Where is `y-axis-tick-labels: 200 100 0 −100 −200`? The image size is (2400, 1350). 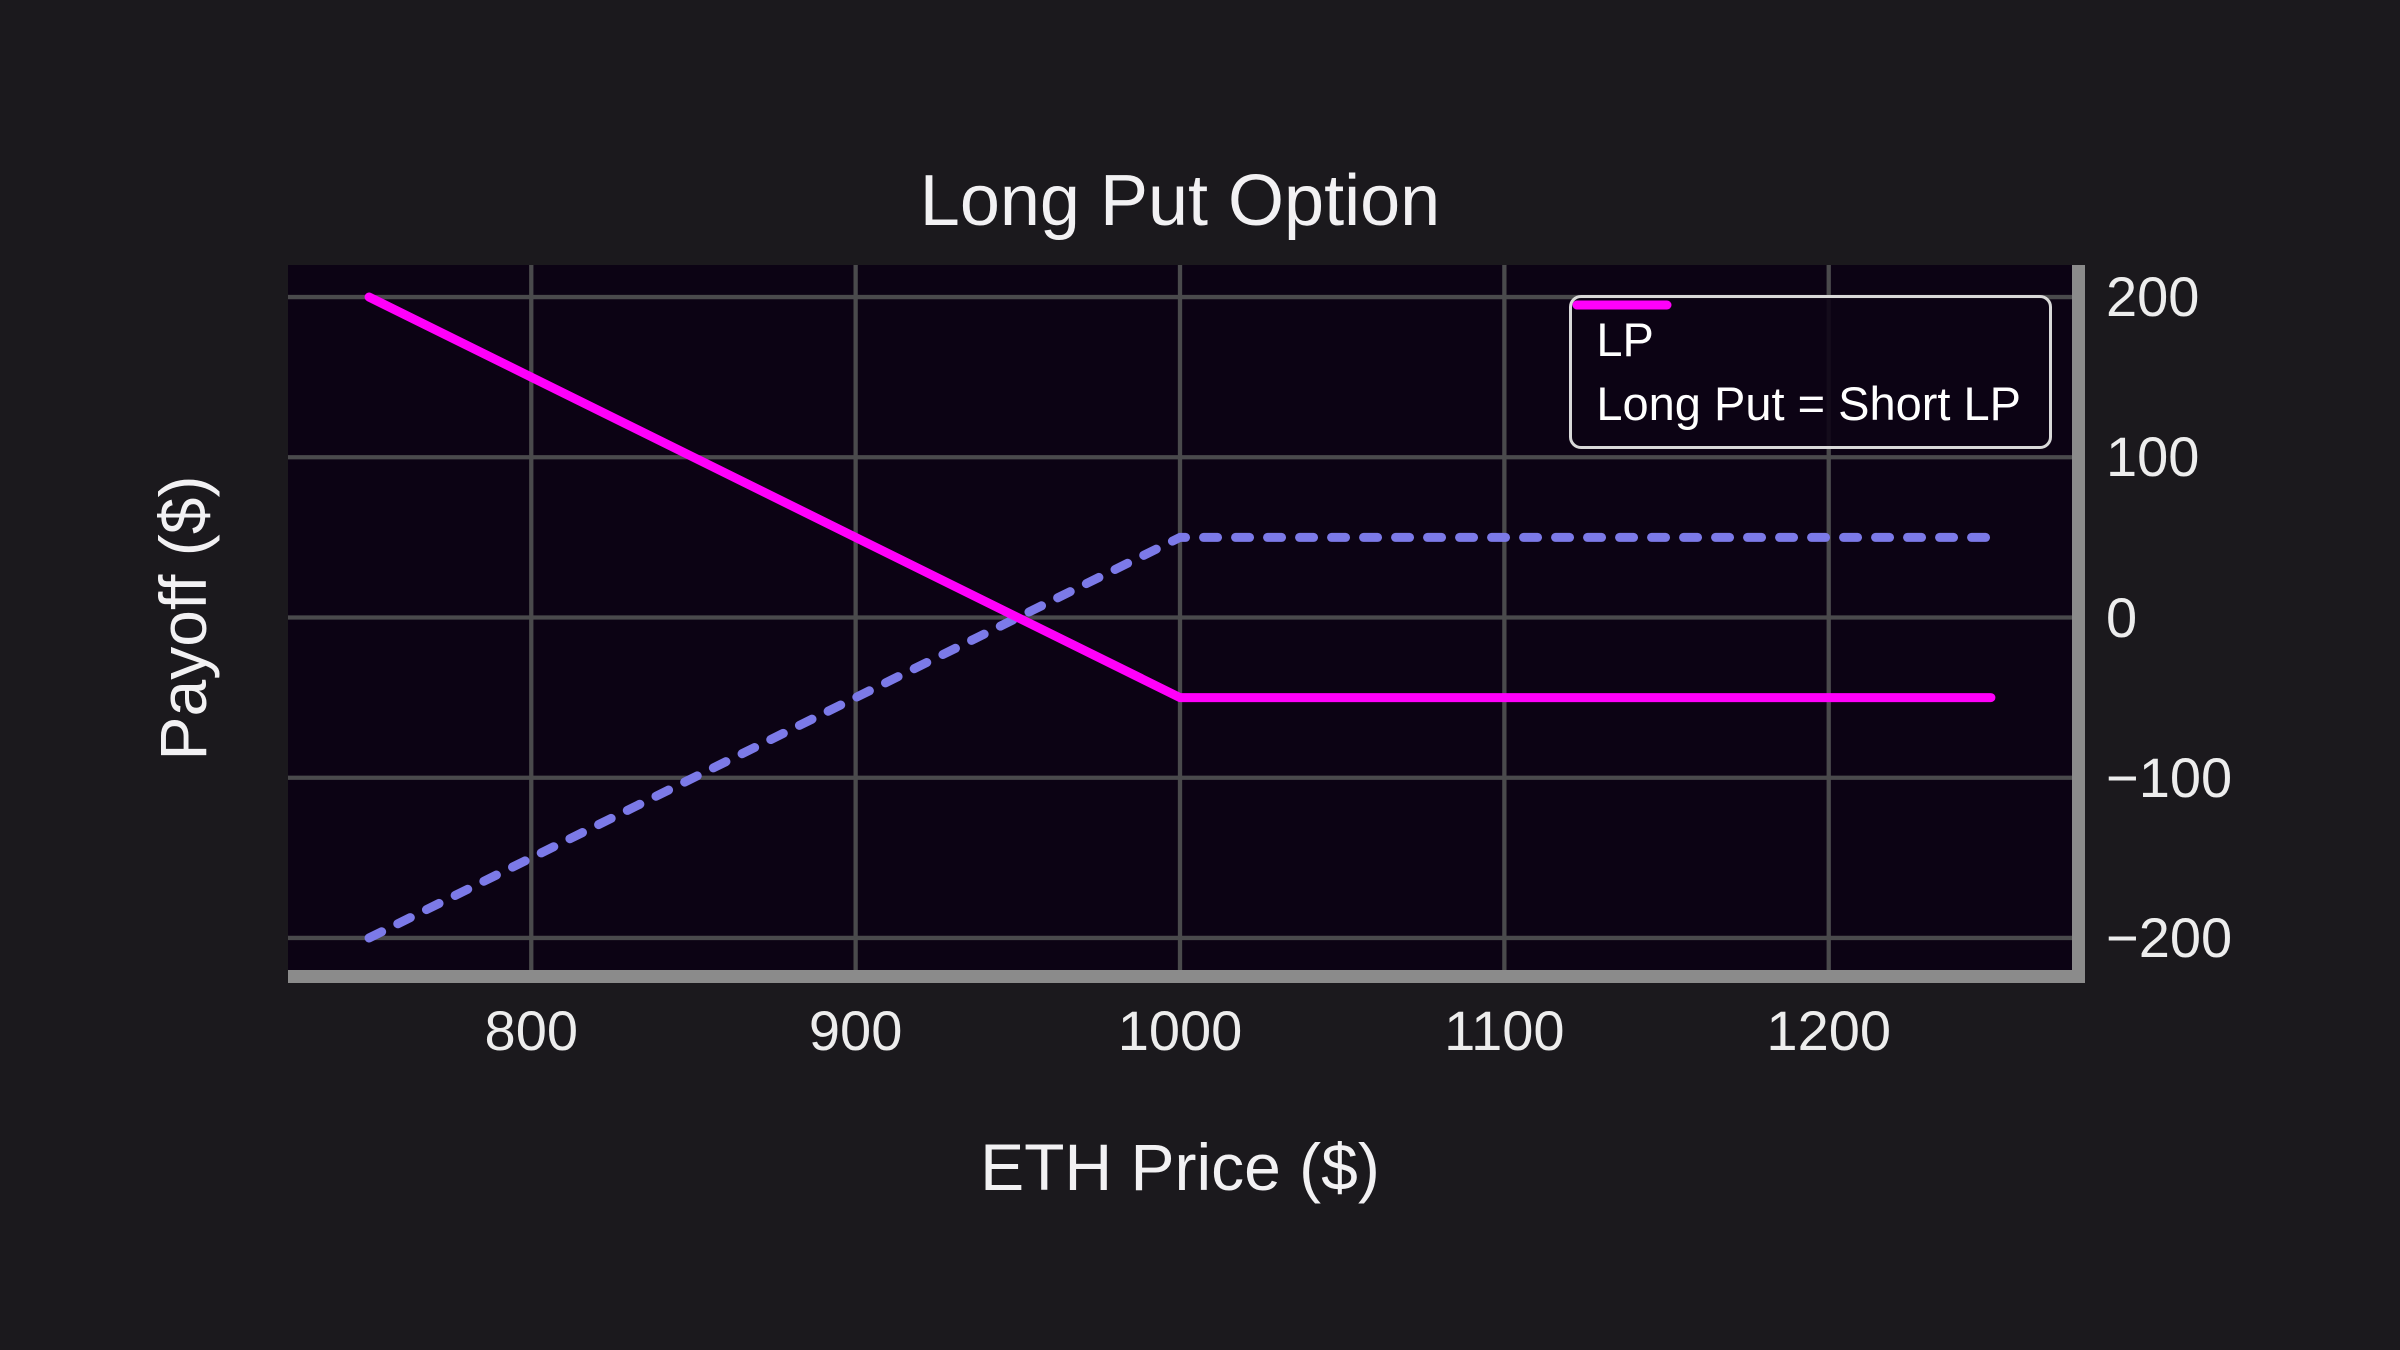 y-axis-tick-labels: 200 100 0 −100 −200 is located at coordinates (2251, 675).